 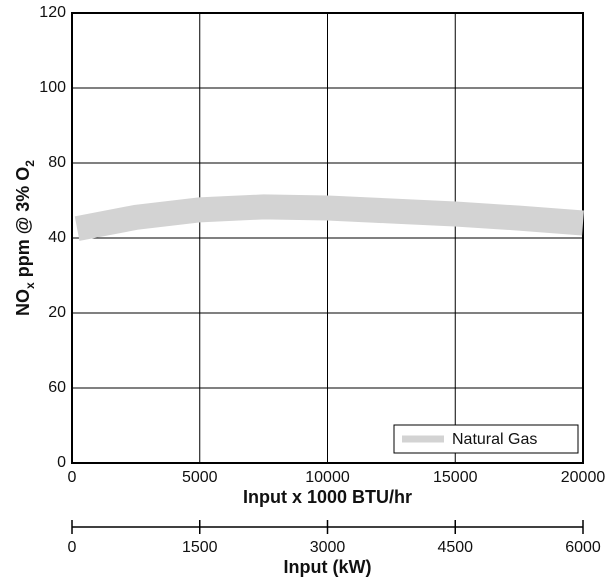 What do you see at coordinates (57, 237) in the screenshot?
I see `y-tick-label: 40` at bounding box center [57, 237].